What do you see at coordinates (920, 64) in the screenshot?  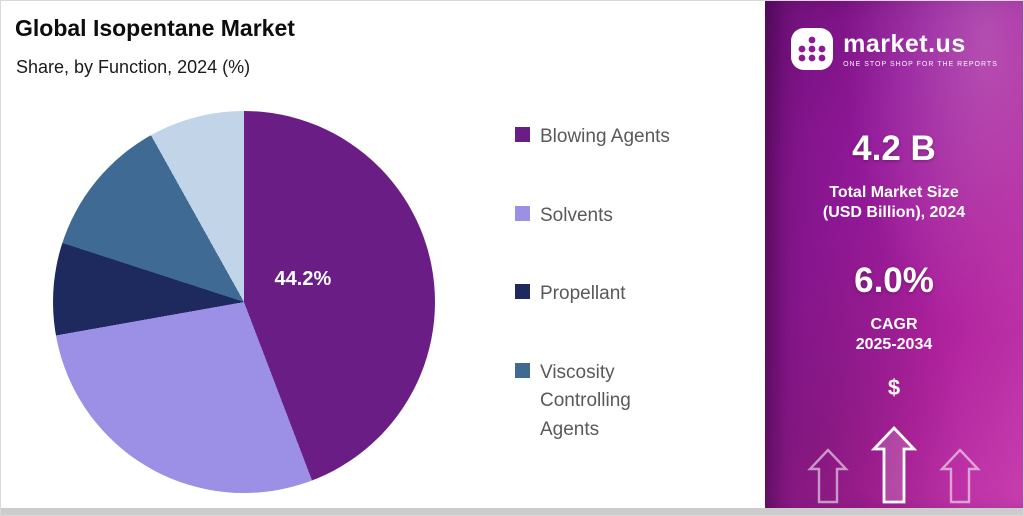 I see `brand-tagline: ONE STOP SHOP FOR THE REPORTS` at bounding box center [920, 64].